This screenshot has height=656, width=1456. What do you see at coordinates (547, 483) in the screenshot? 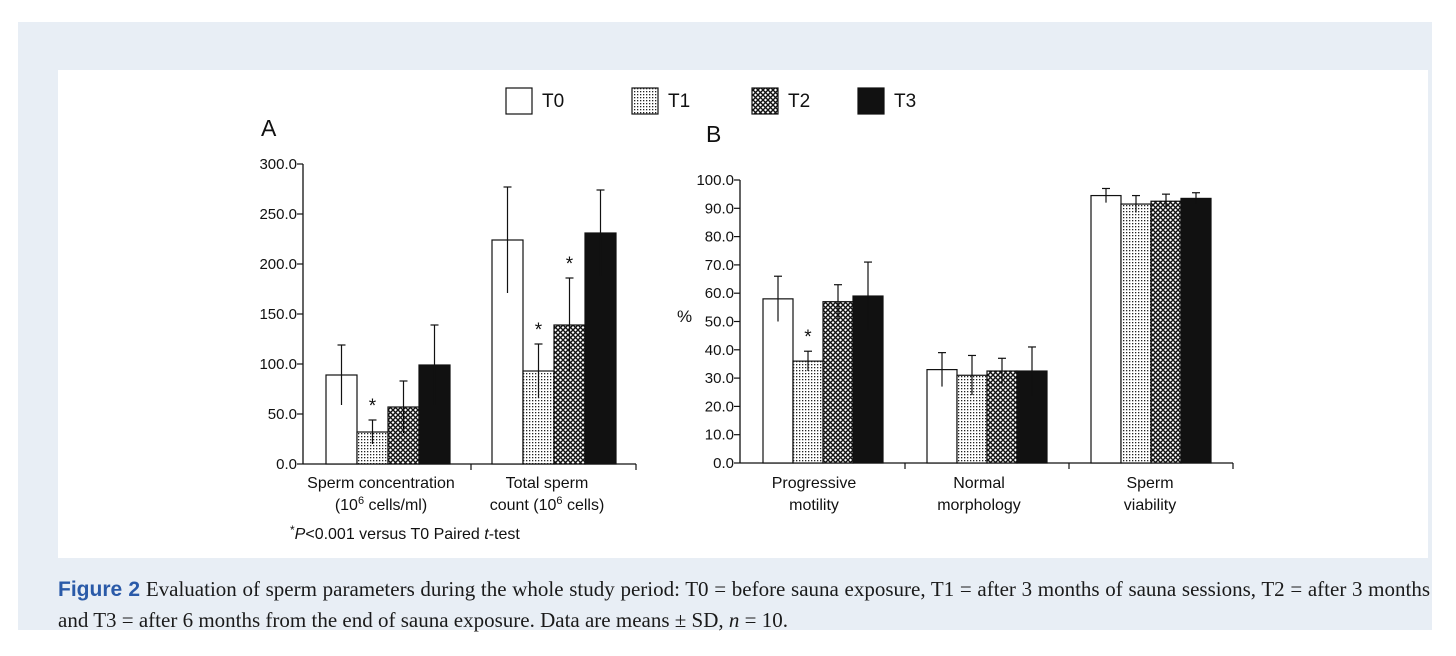
I see `x-category-label: Total sperm` at bounding box center [547, 483].